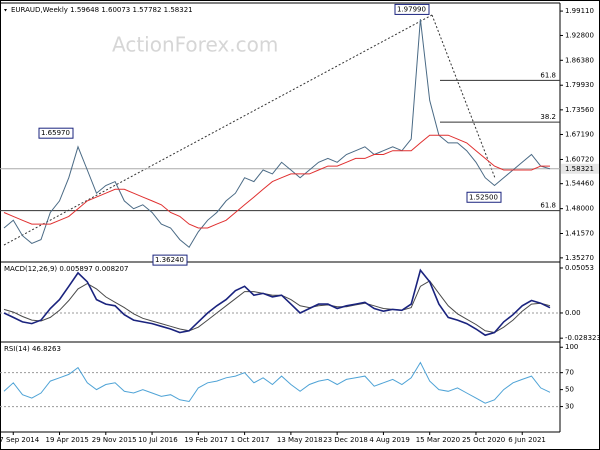  What do you see at coordinates (579, 85) in the screenshot?
I see `y-tick-label: 1.79930` at bounding box center [579, 85].